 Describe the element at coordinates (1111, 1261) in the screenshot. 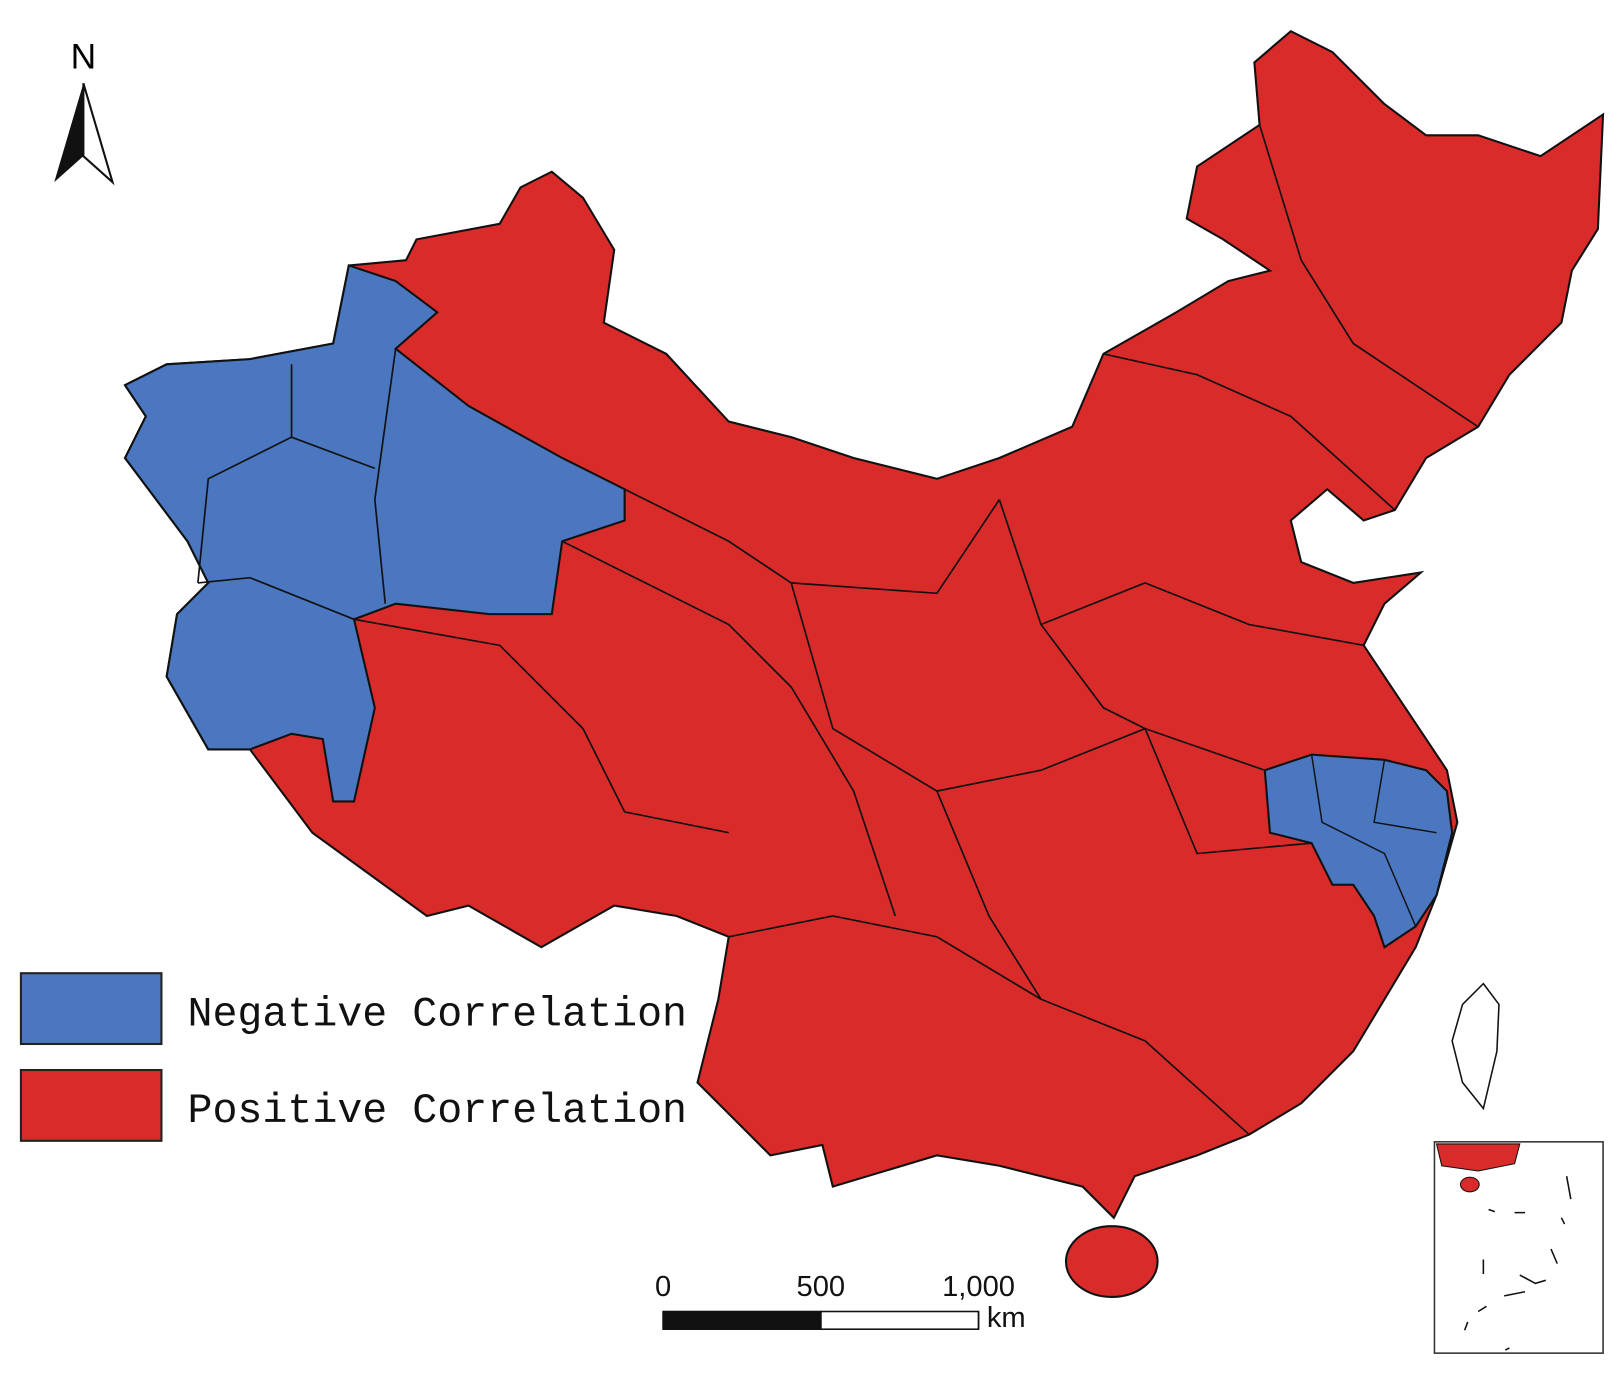

I see `region-positive` at that location.